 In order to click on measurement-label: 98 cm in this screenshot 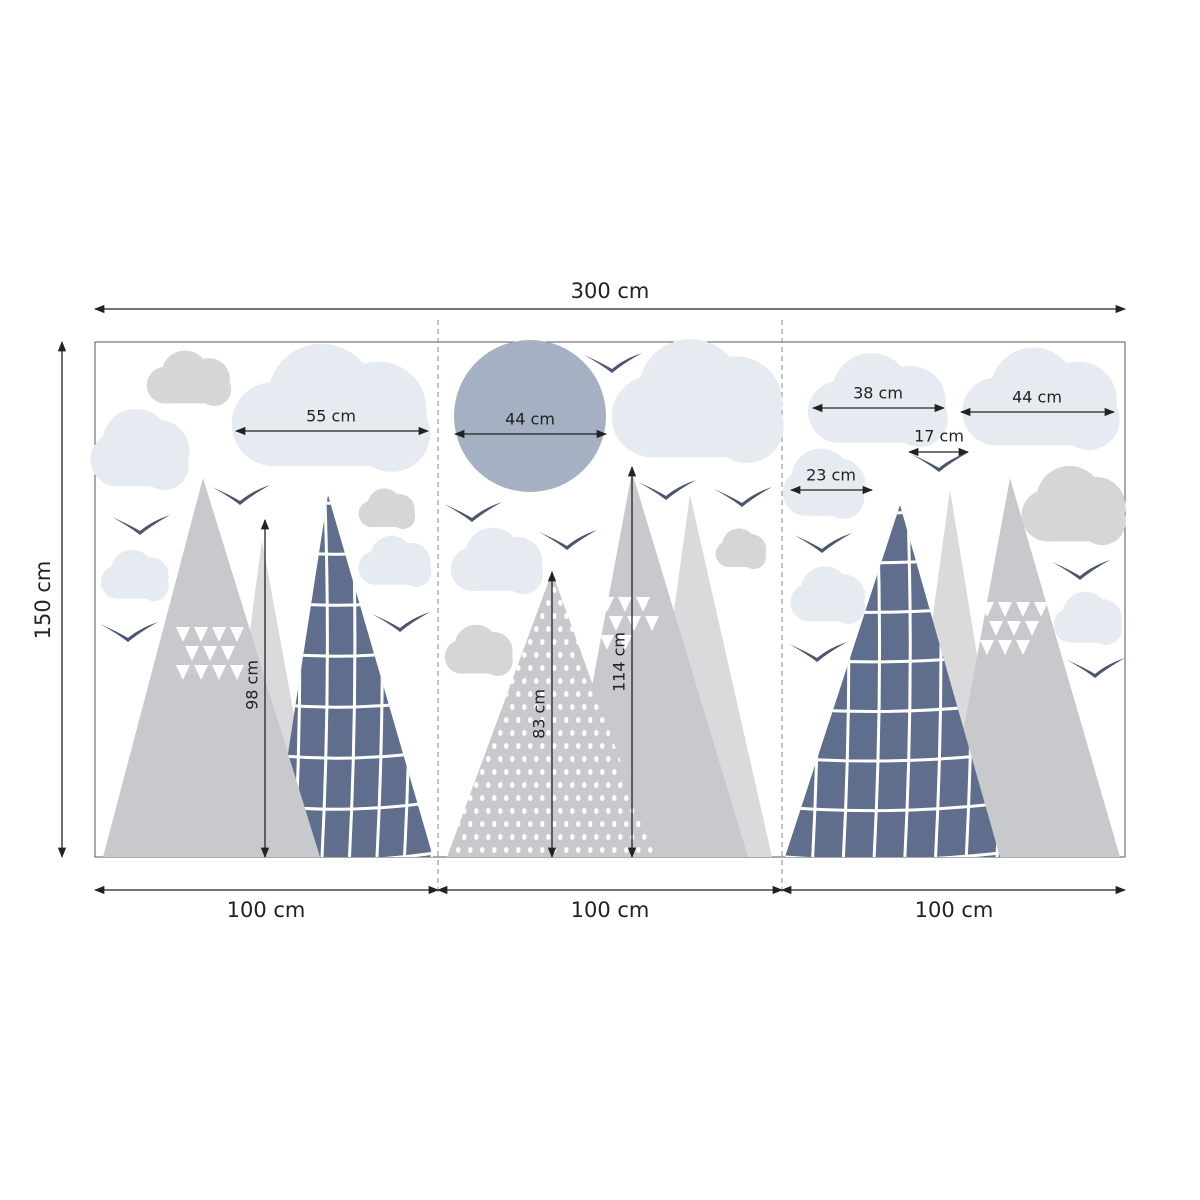, I will do `click(252, 685)`.